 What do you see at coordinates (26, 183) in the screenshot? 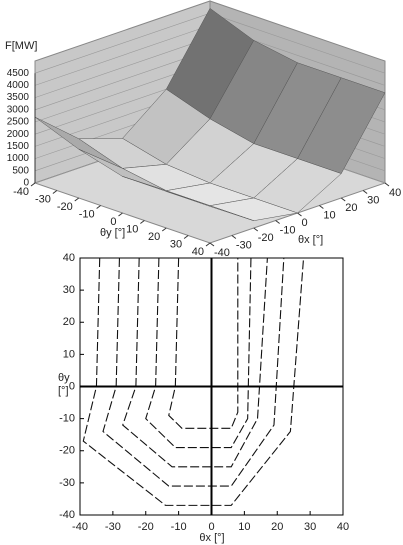
I see `z-tick-label: 0` at bounding box center [26, 183].